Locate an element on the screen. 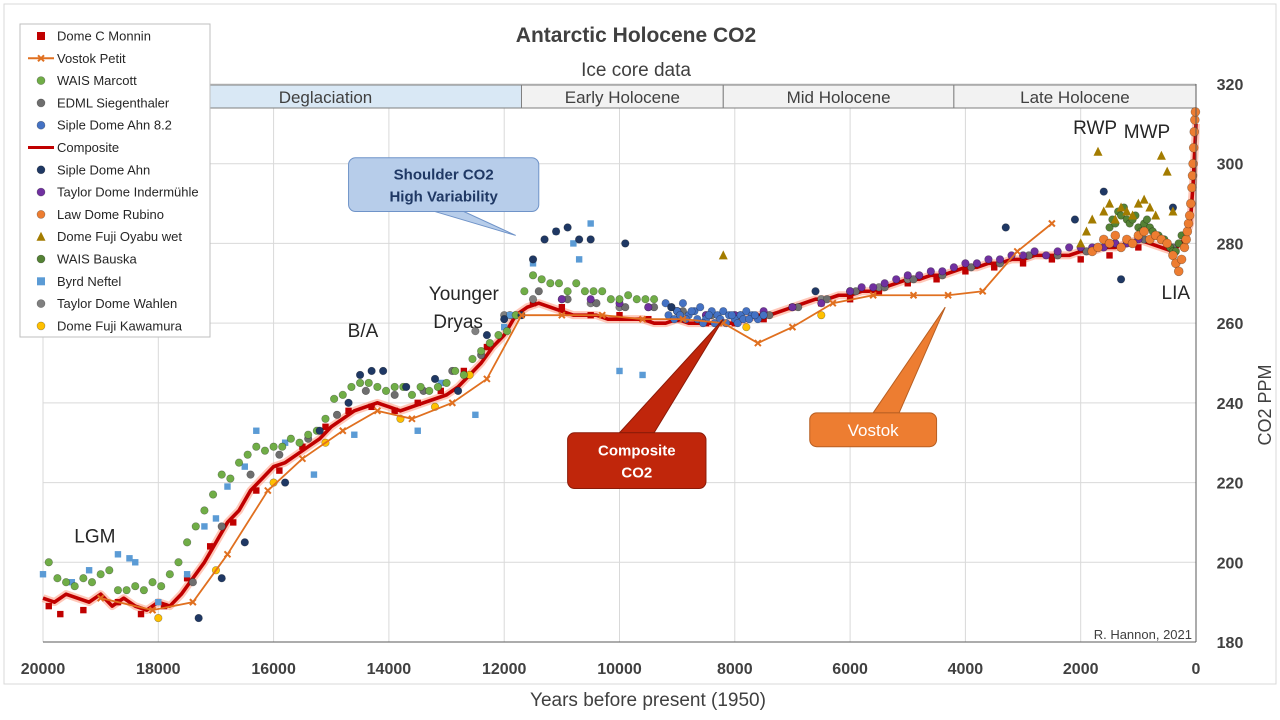 The height and width of the screenshot is (720, 1280). legend-item: Siple Dome Ahn is located at coordinates (93, 169).